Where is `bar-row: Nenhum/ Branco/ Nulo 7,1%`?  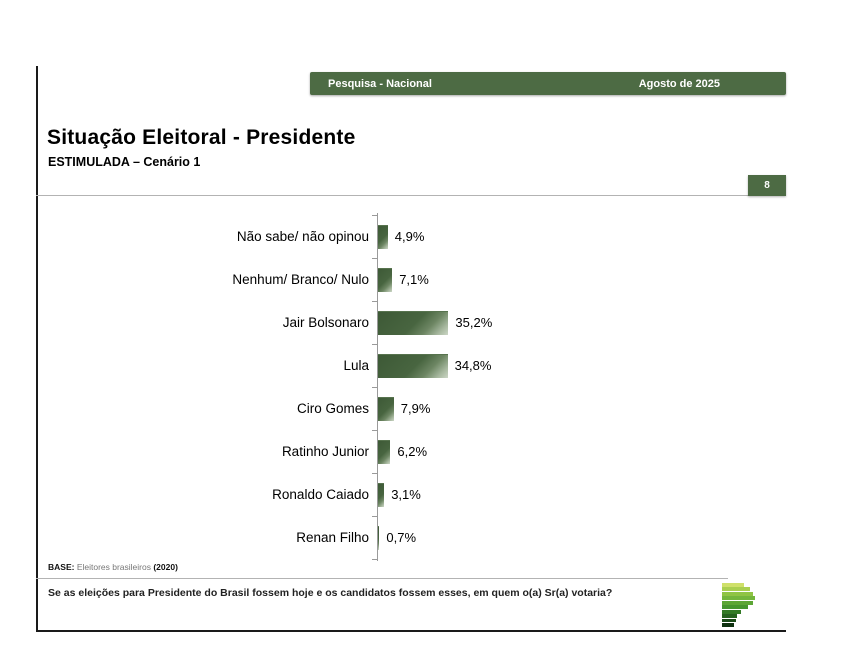
bar-row: Nenhum/ Branco/ Nulo 7,1% is located at coordinates (426, 279).